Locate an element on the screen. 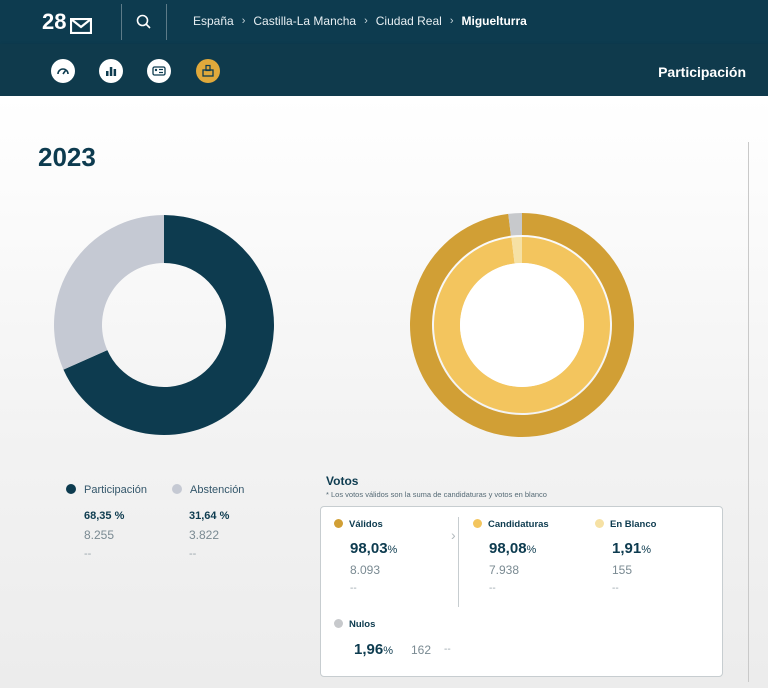 The image size is (768, 688). participation-donut-chart is located at coordinates (164, 325).